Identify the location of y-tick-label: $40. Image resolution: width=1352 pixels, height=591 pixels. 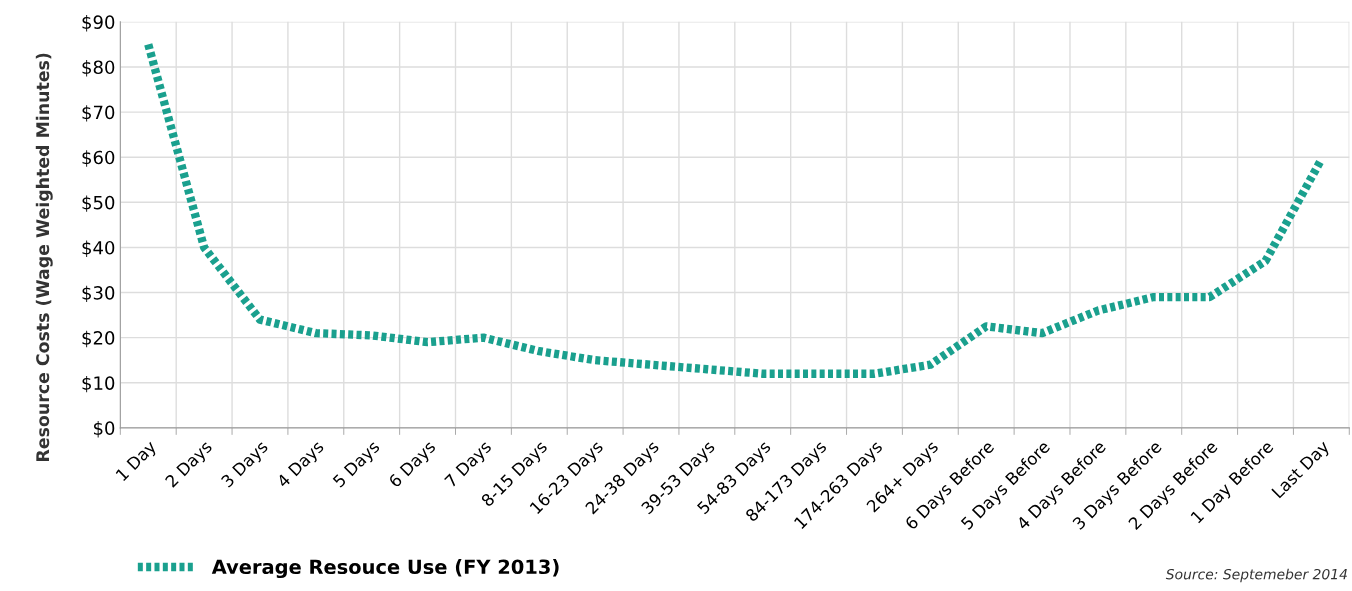
(98, 248).